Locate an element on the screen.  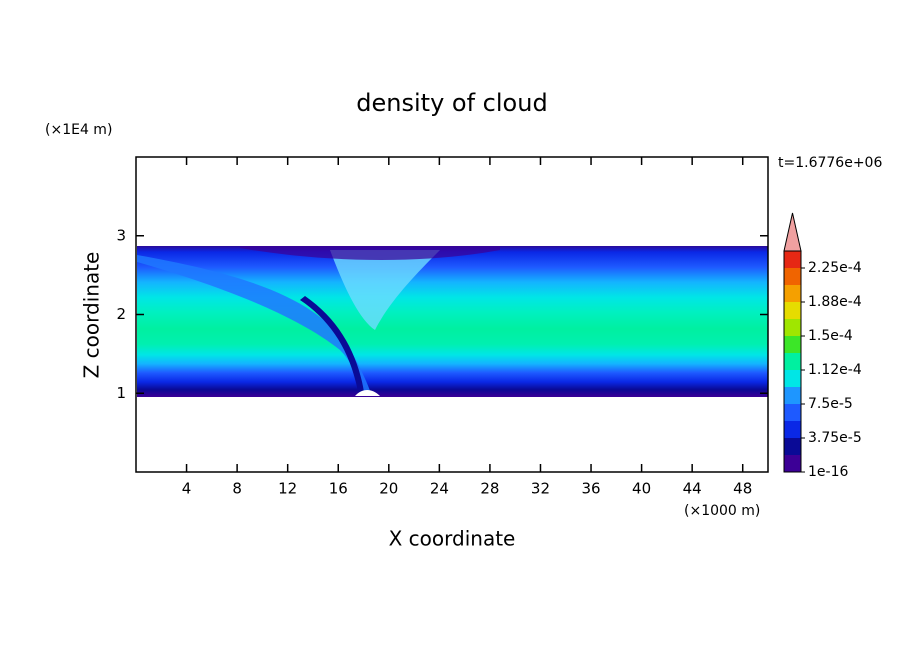
x-tick-label: 12 is located at coordinates (287, 489).